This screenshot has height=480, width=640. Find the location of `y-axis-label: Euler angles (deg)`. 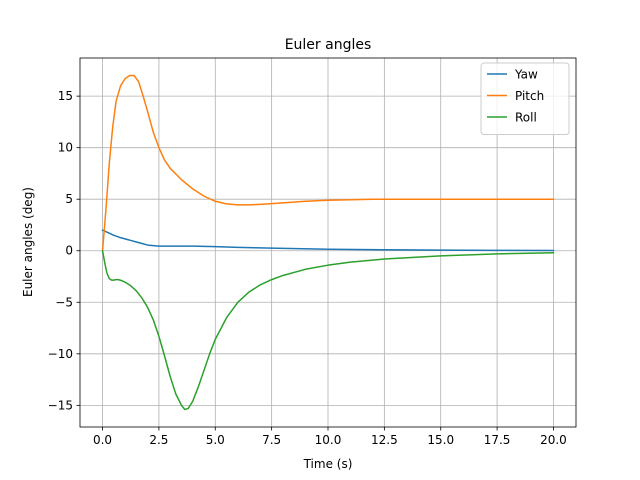

y-axis-label: Euler angles (deg) is located at coordinates (28, 242).